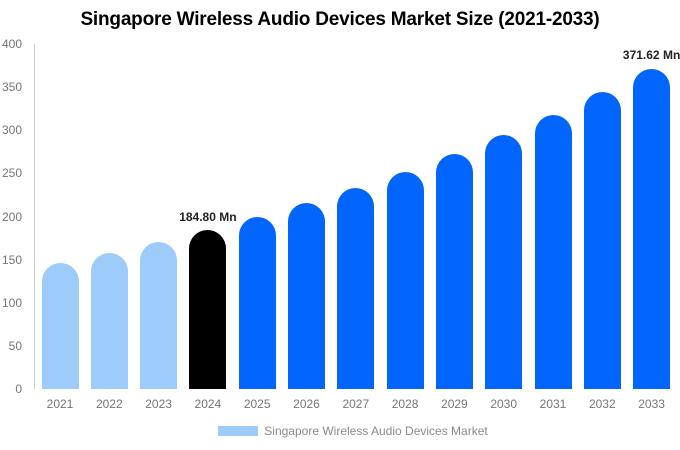  I want to click on value-label-2024: 184.80 Mn, so click(208, 216).